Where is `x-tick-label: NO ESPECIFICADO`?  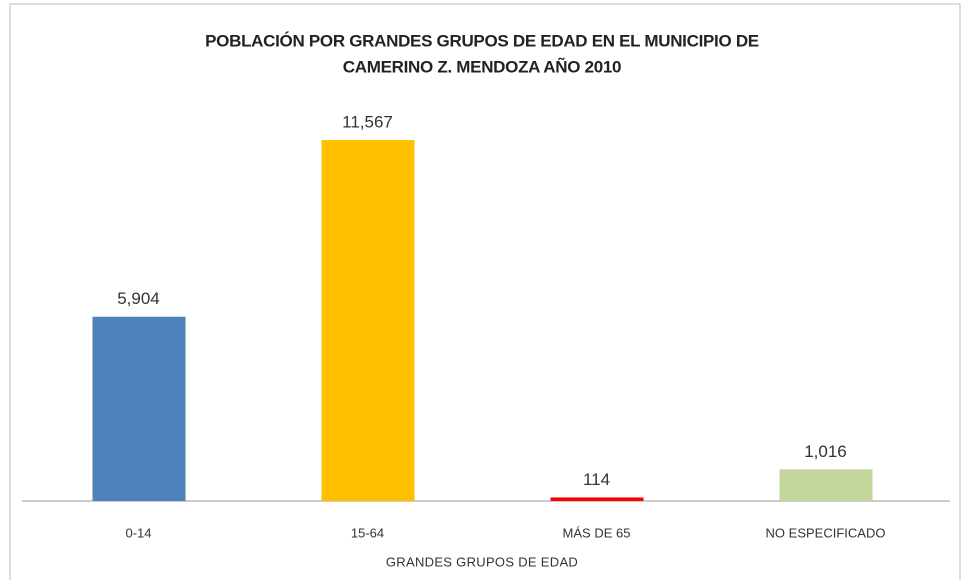
x-tick-label: NO ESPECIFICADO is located at coordinates (826, 532).